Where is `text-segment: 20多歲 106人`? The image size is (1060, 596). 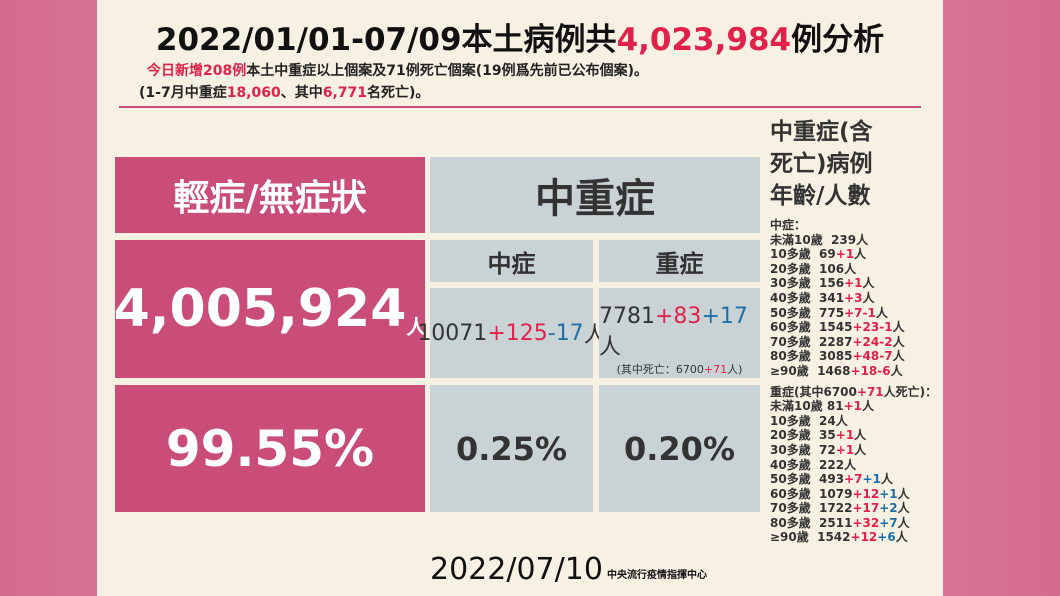 text-segment: 20多歲 106人 is located at coordinates (813, 268).